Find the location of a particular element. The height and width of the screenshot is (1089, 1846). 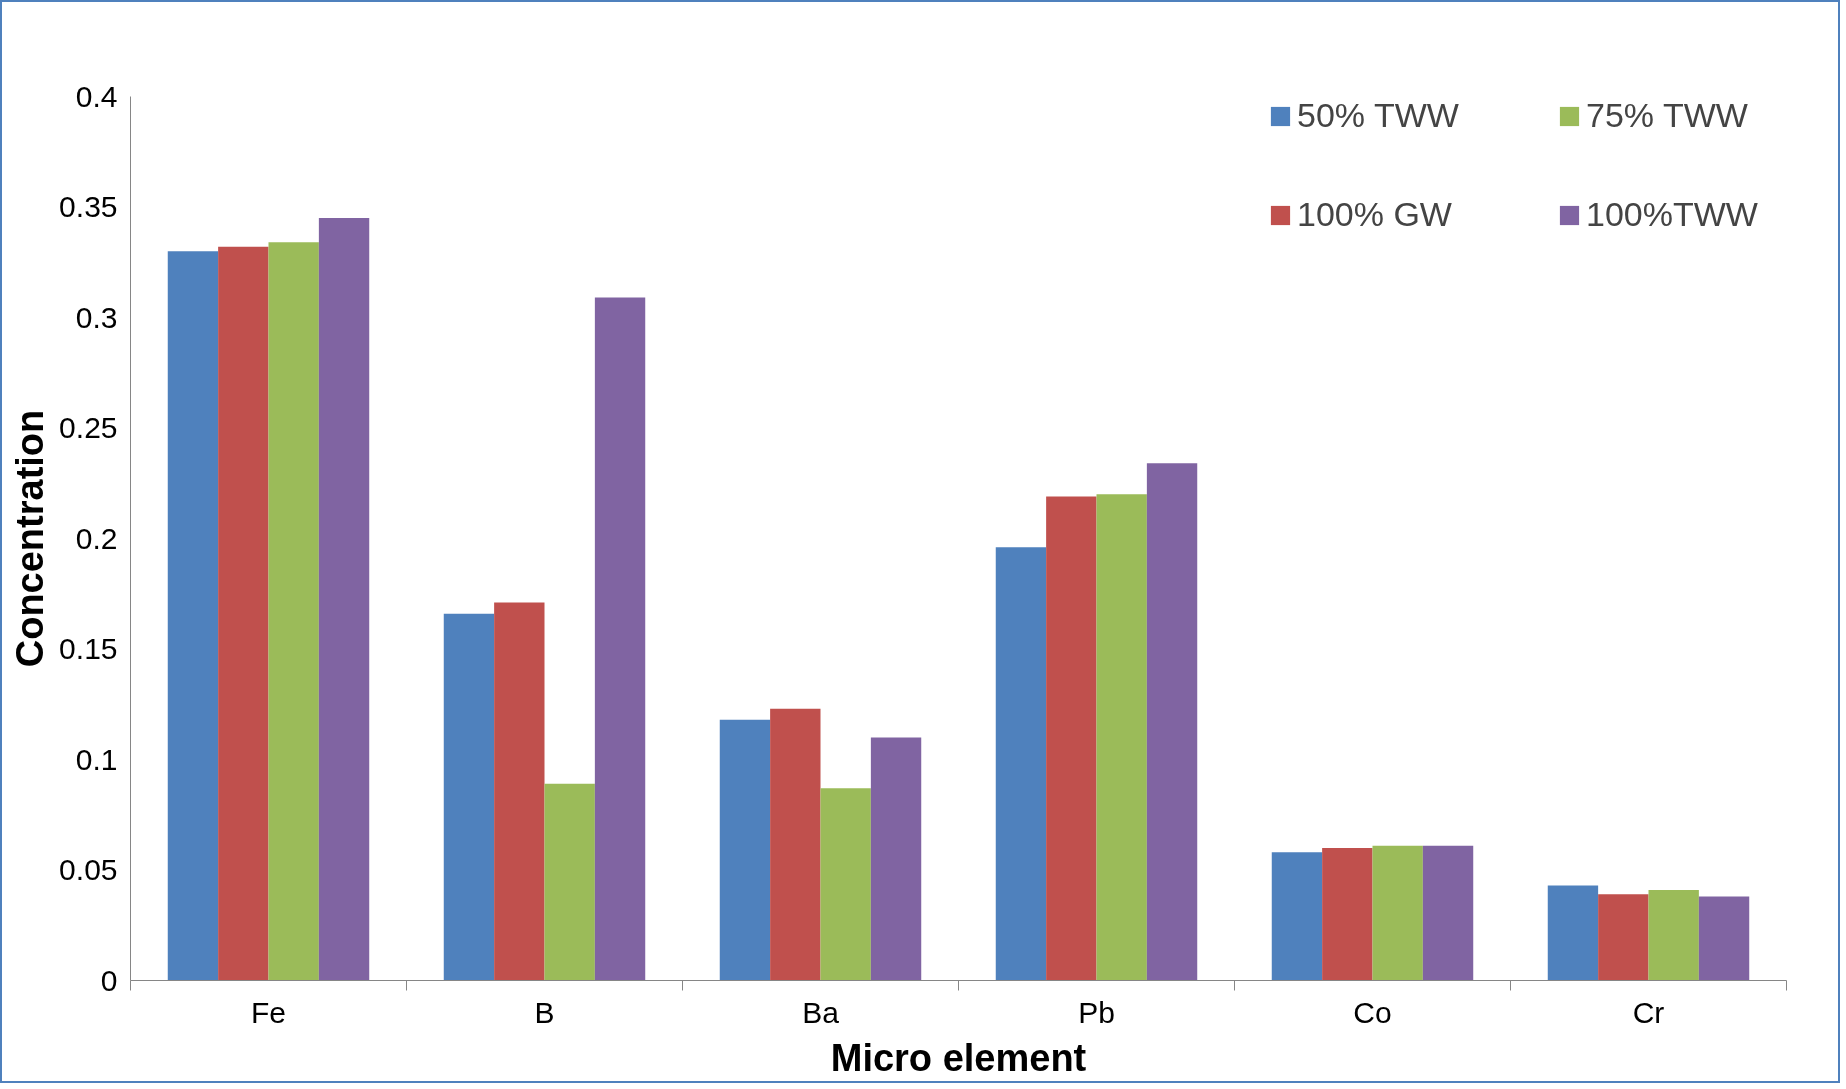

x-tick-label: B is located at coordinates (544, 1012).